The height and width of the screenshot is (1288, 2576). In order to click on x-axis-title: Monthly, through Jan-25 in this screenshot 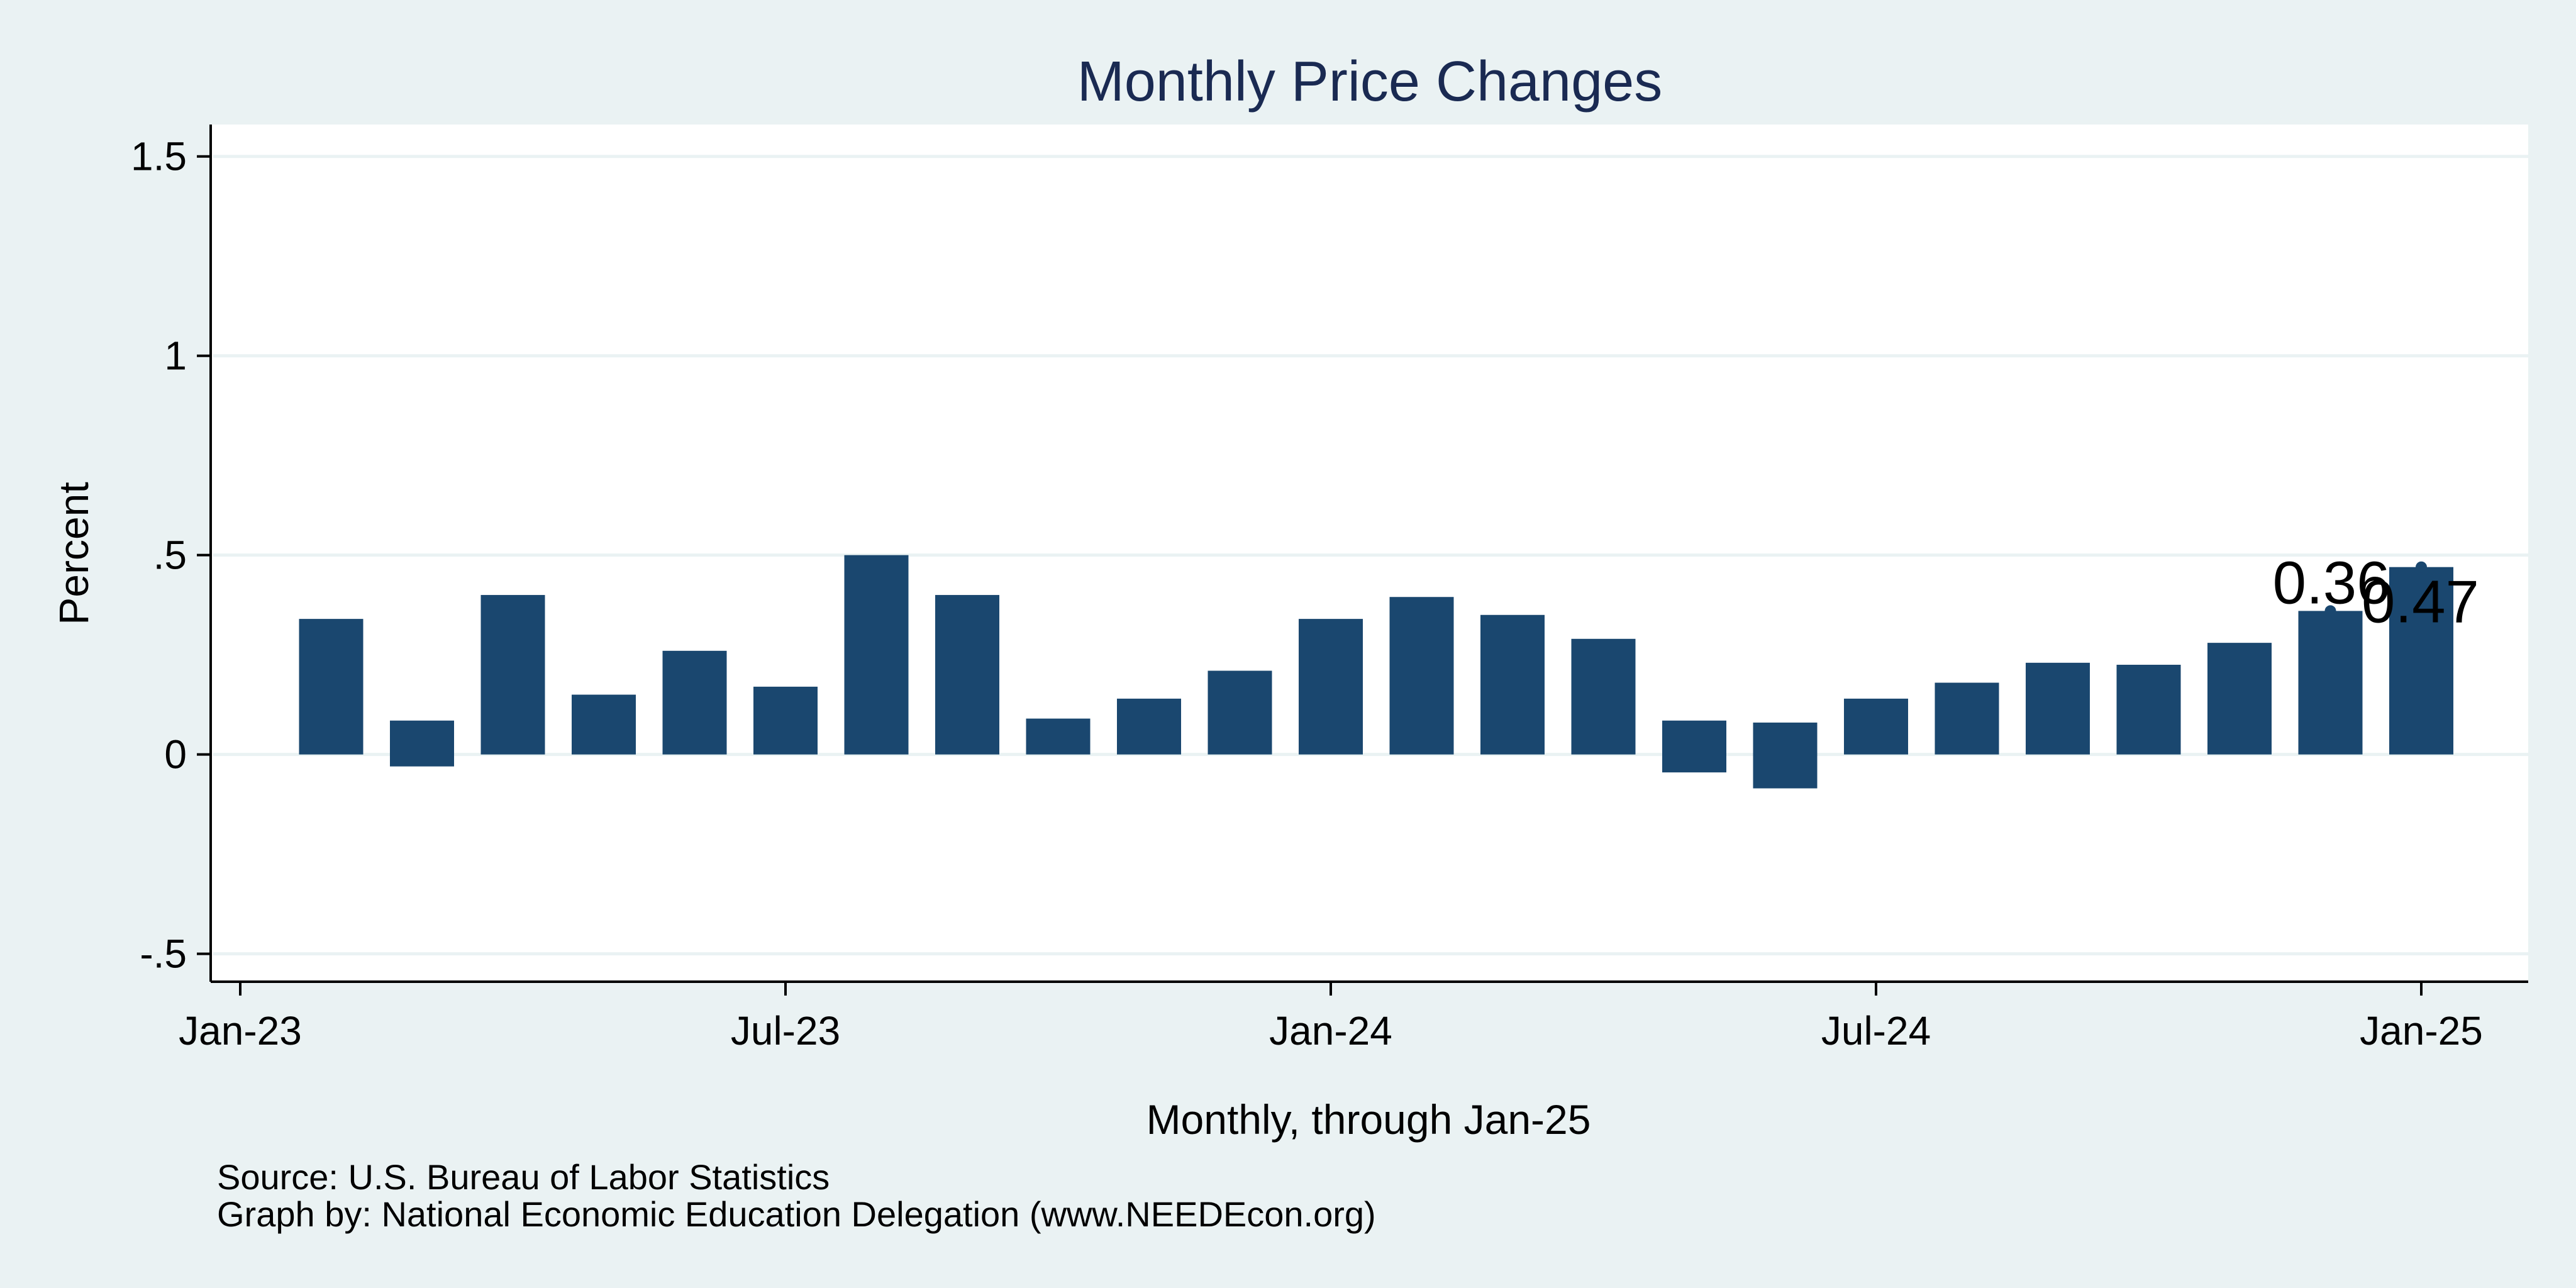, I will do `click(1368, 1119)`.